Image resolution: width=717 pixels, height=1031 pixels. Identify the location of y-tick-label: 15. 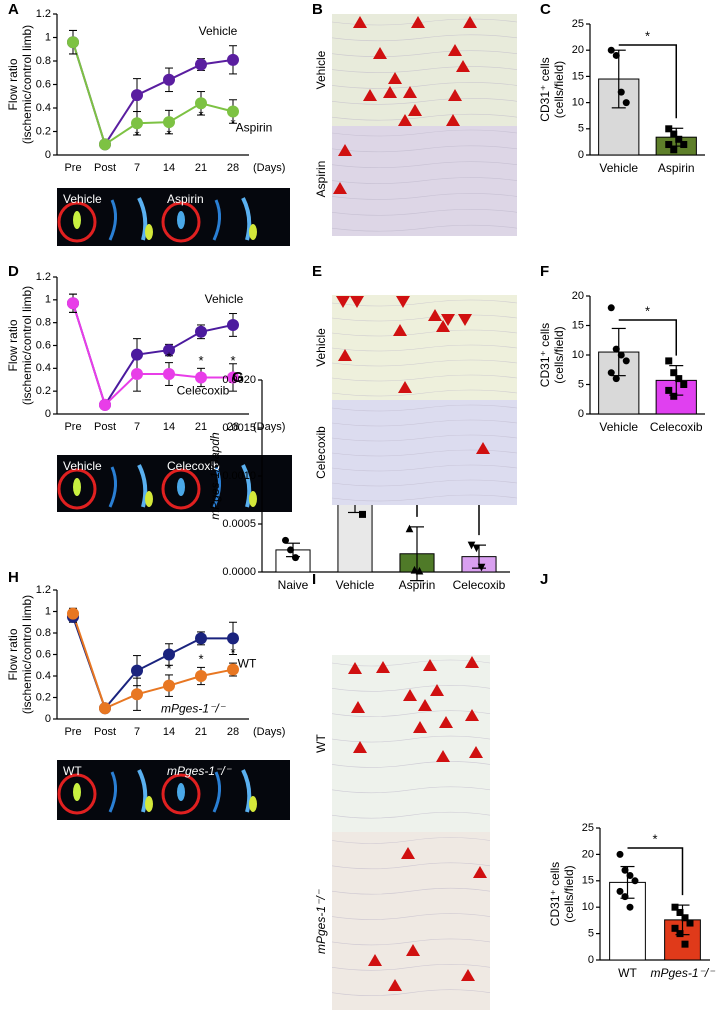
(578, 325).